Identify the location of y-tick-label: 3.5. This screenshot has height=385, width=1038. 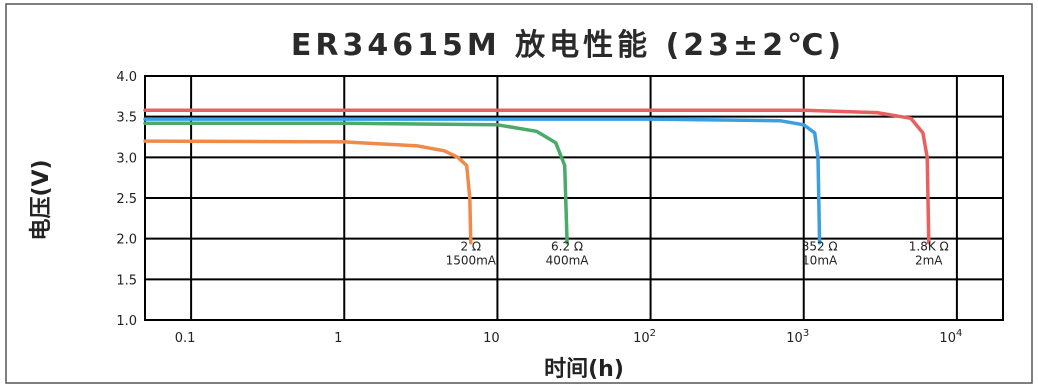
(126, 118).